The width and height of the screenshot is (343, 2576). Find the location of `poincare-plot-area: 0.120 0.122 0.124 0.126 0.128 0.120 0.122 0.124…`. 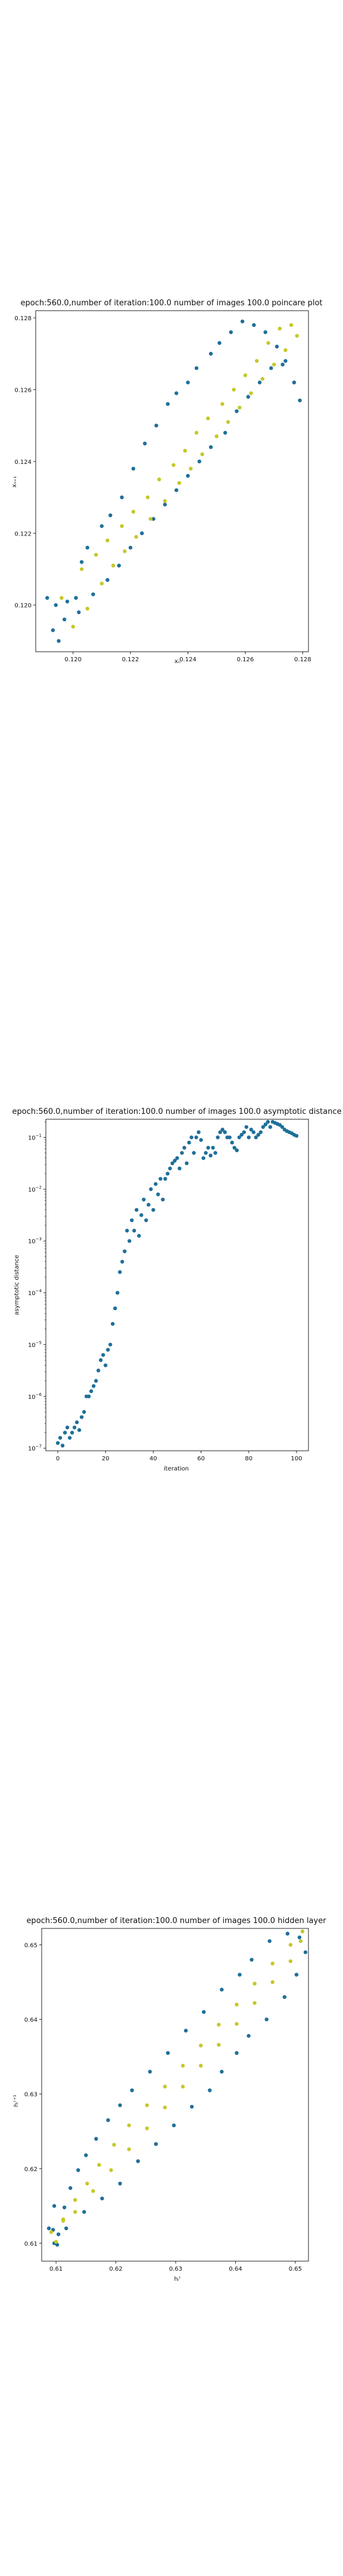

poincare-plot-area: 0.120 0.122 0.124 0.126 0.128 0.120 0.122 0.124… is located at coordinates (163, 487).